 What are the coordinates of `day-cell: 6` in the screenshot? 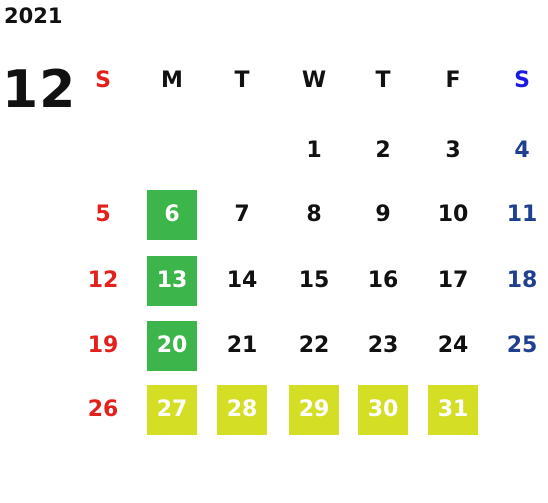 It's located at (172, 215).